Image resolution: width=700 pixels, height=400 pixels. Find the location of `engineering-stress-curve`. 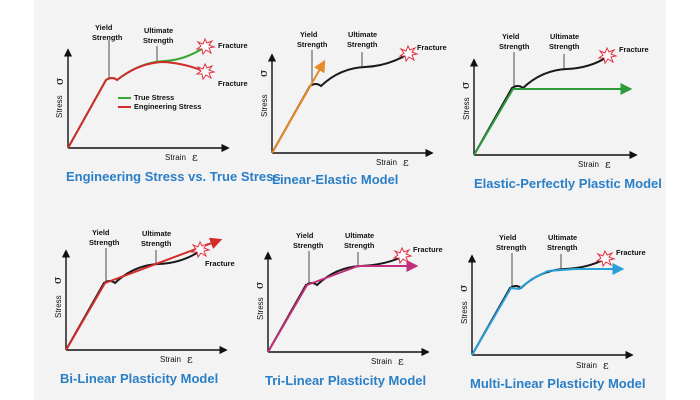

engineering-stress-curve is located at coordinates (136, 104).